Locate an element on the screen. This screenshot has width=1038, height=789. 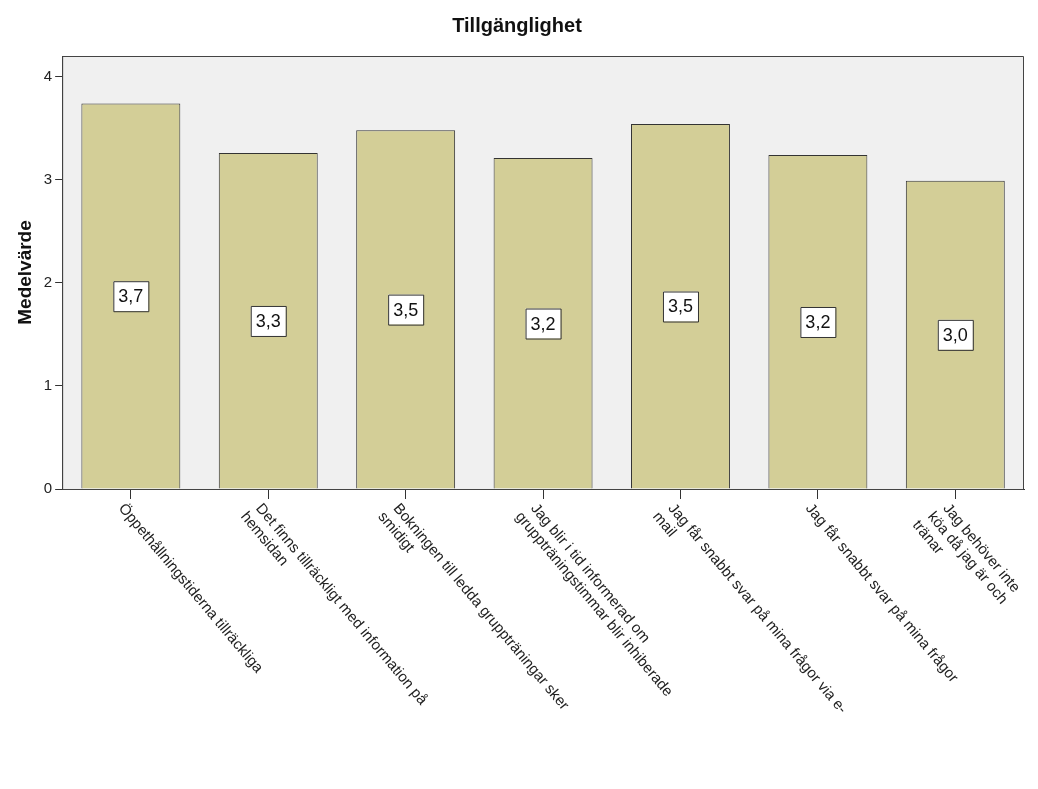
data-label: 3,0 is located at coordinates (955, 334).